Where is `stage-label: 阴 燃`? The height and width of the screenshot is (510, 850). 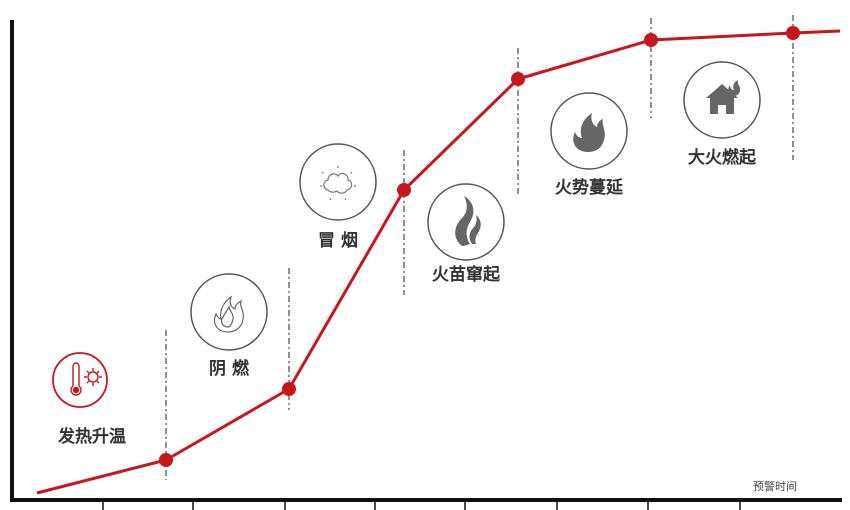 stage-label: 阴 燃 is located at coordinates (229, 368).